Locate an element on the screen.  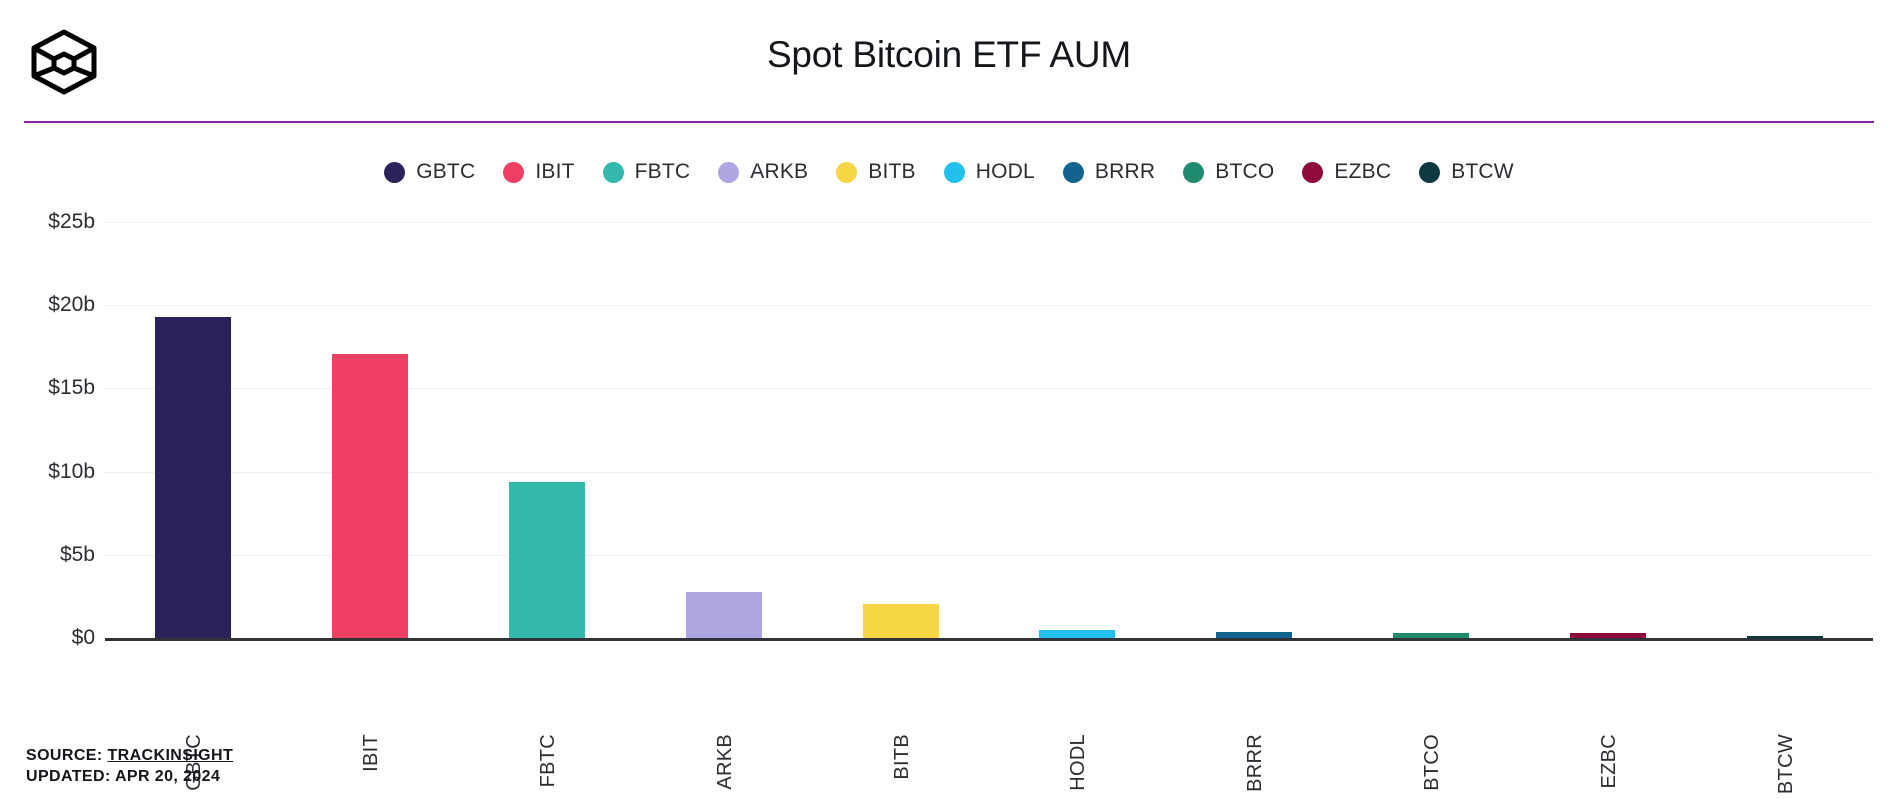
bar-ezbc is located at coordinates (1607, 635).